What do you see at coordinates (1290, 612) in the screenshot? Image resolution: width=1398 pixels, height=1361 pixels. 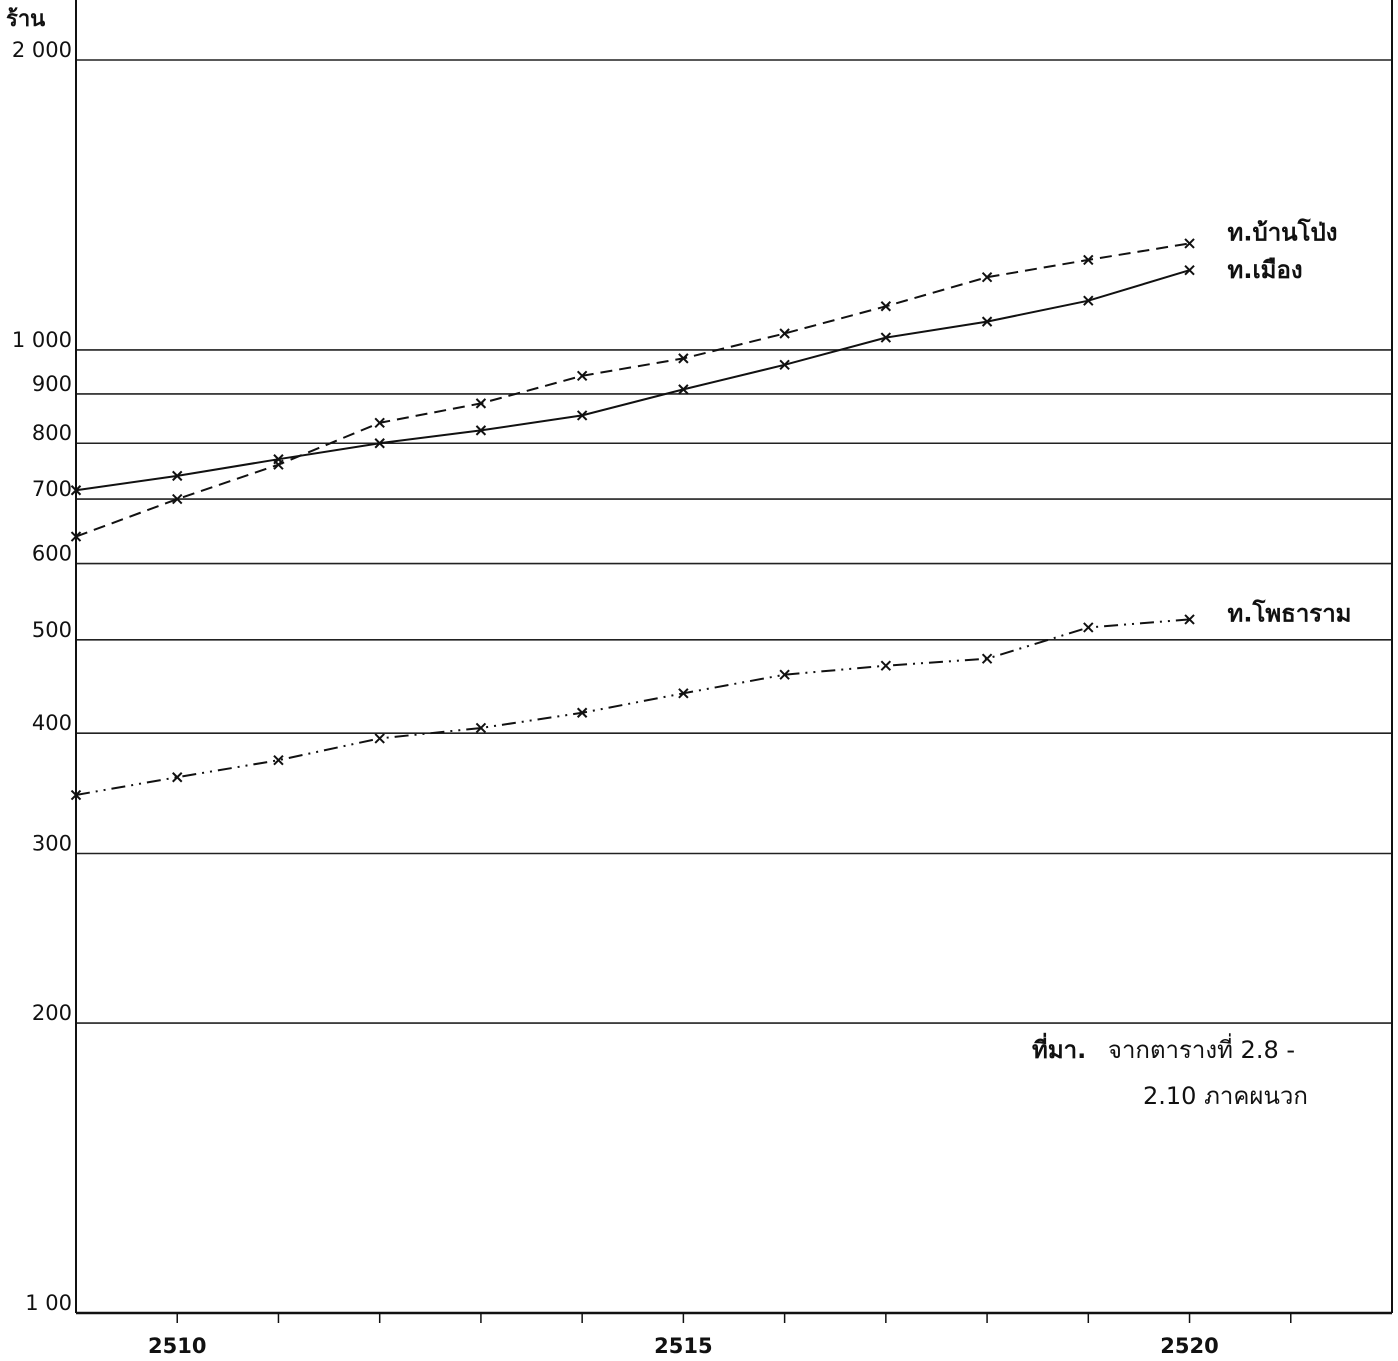 I see `series-label-3: ท.โพธาราม` at bounding box center [1290, 612].